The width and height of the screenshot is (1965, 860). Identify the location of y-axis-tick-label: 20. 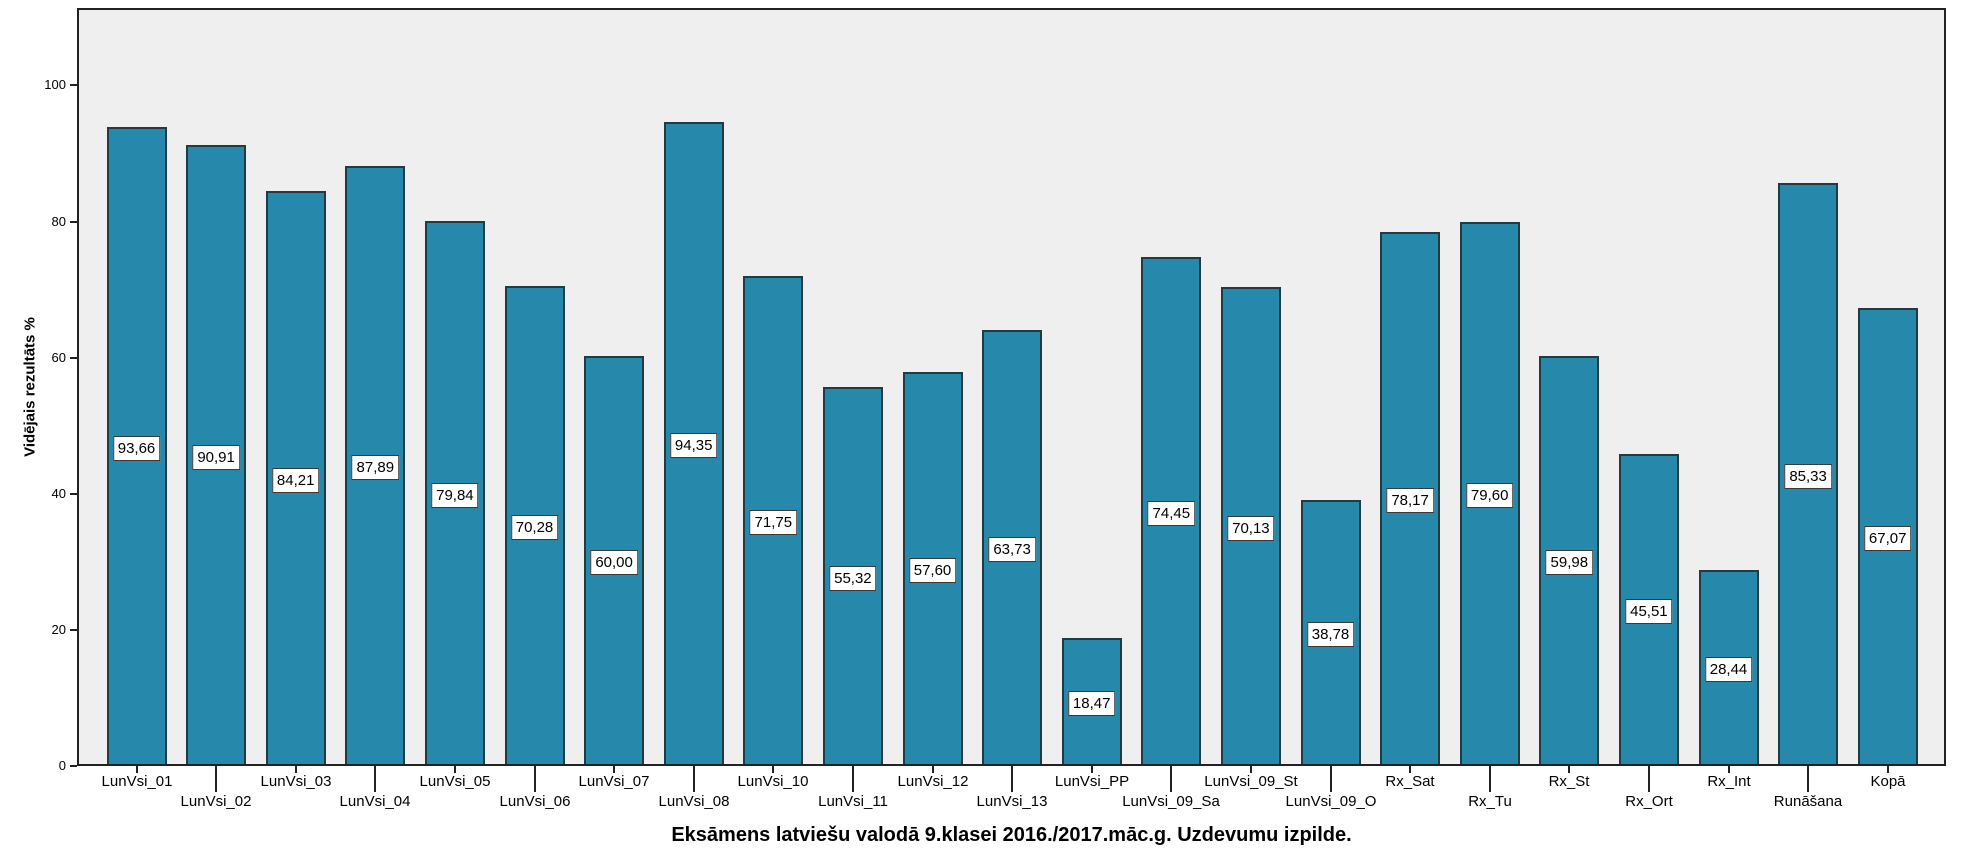
(58, 629).